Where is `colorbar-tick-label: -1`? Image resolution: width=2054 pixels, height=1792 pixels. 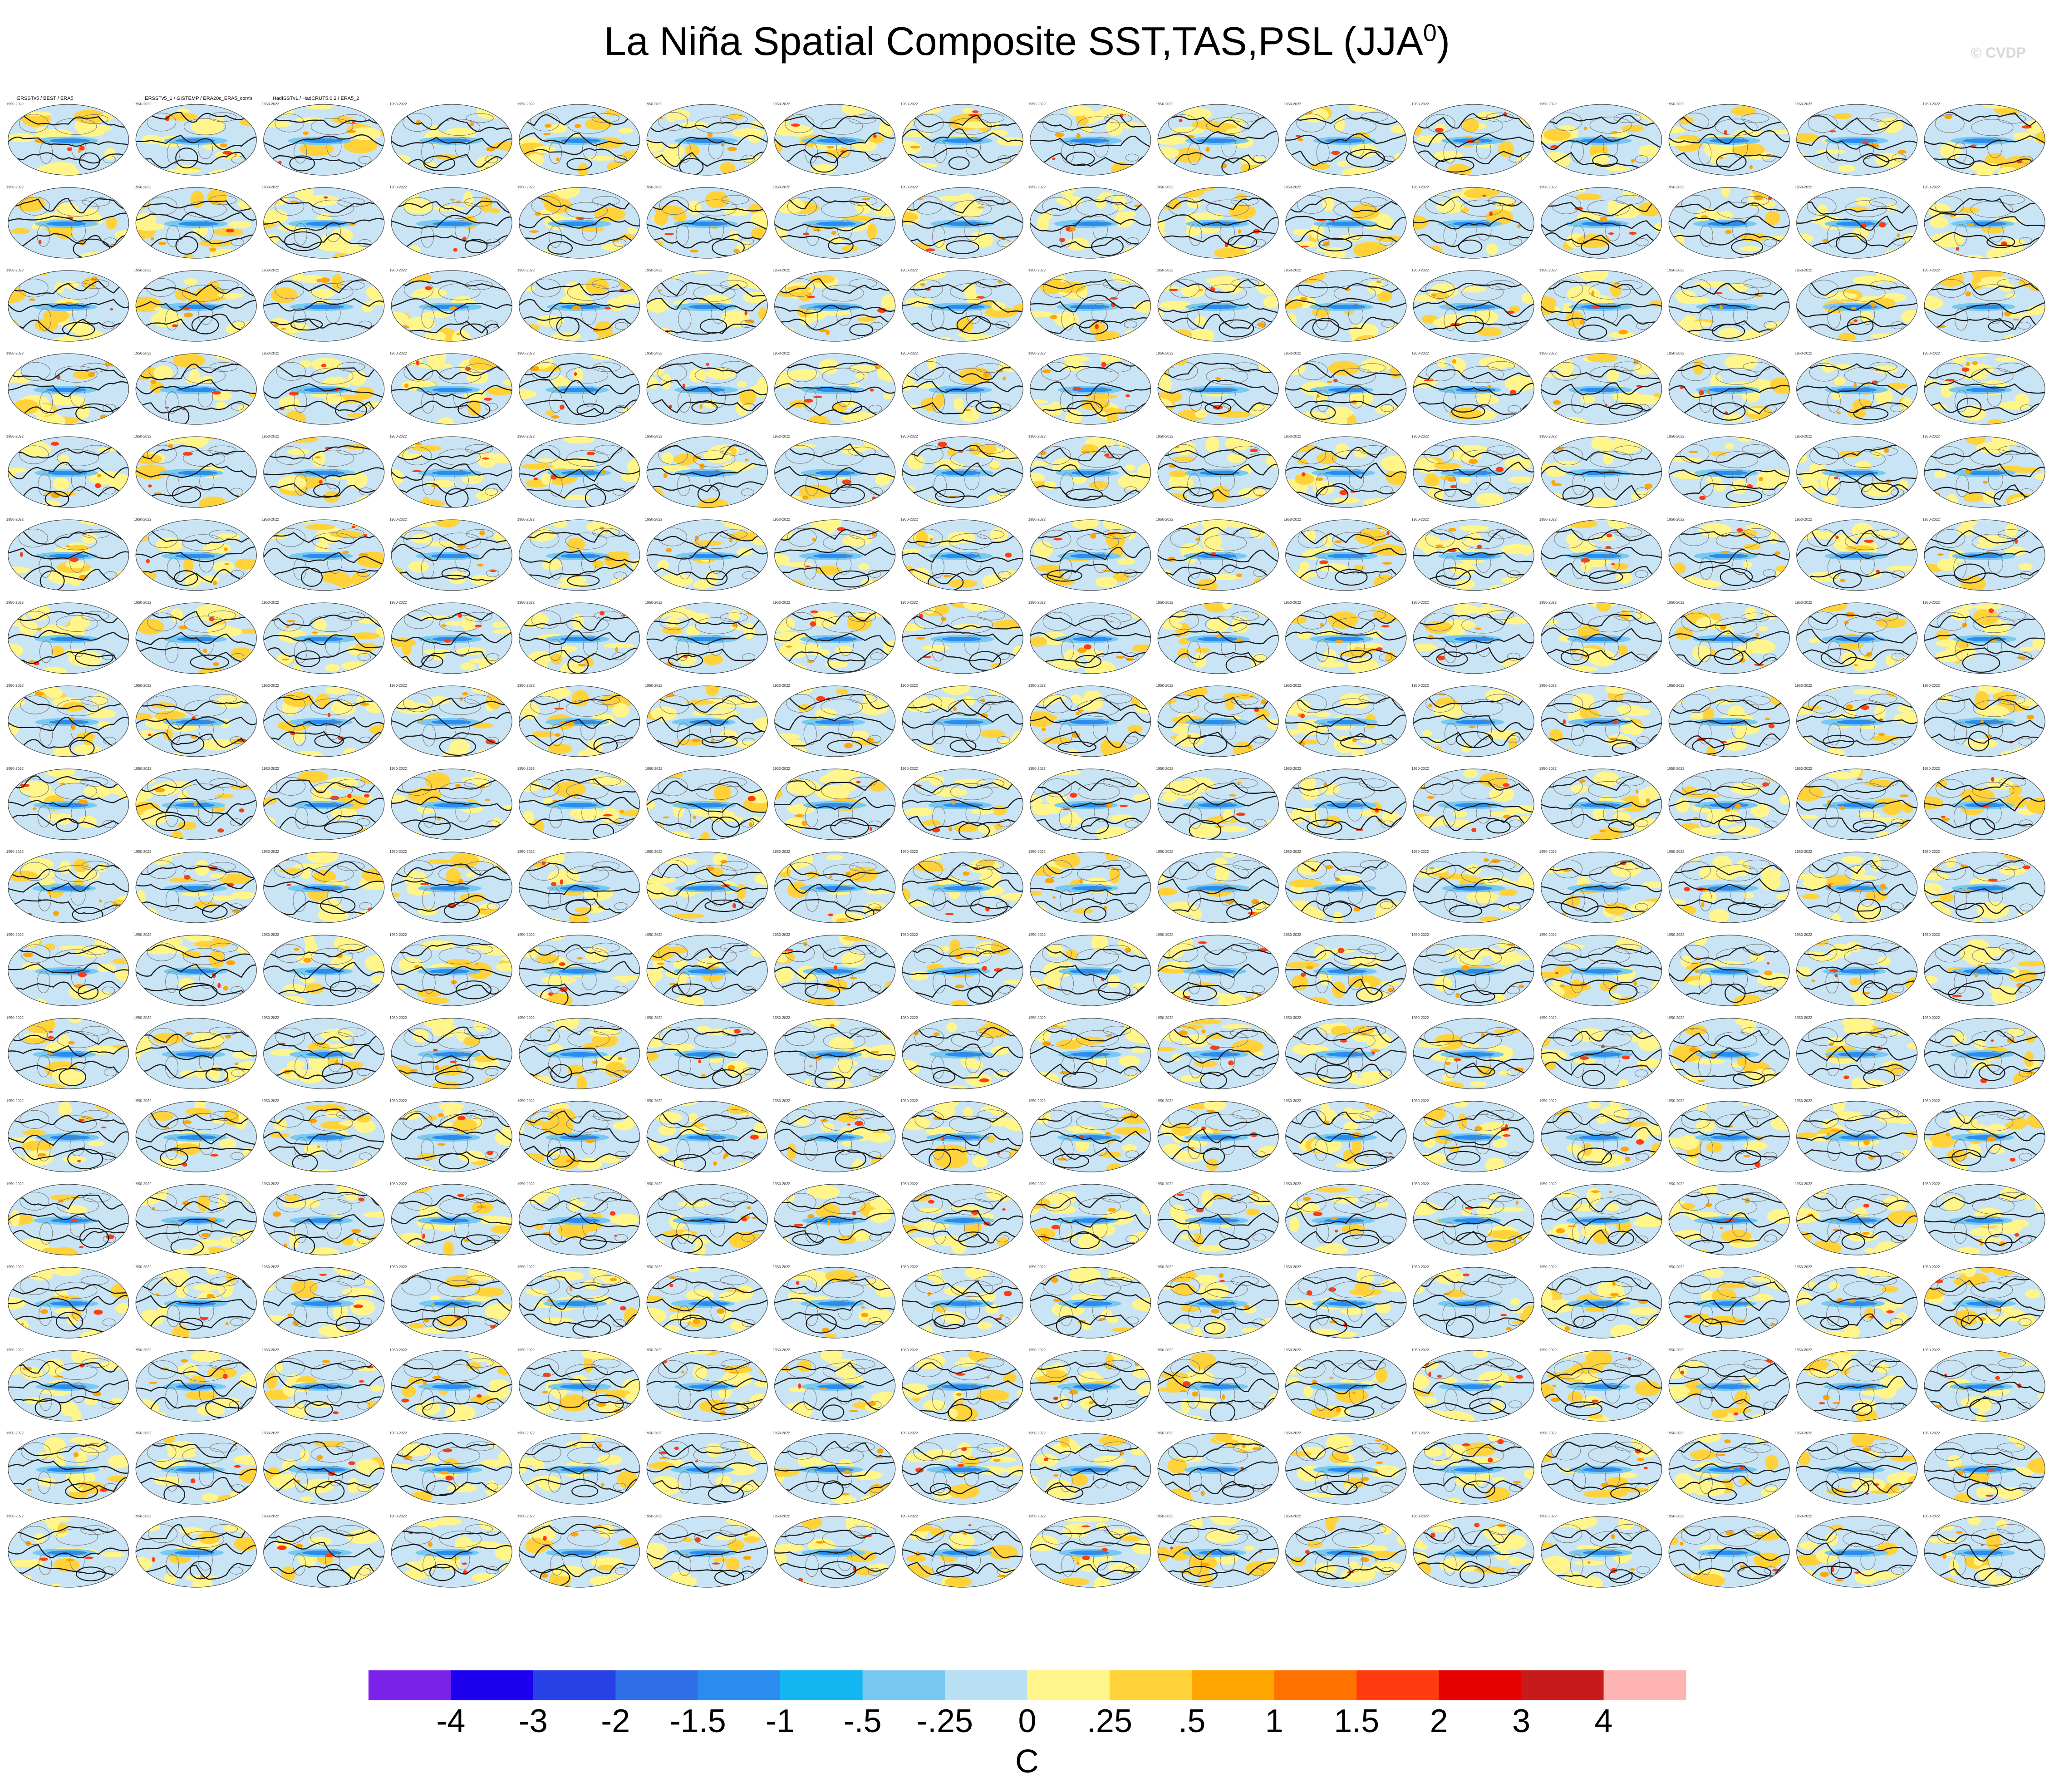
colorbar-tick-label: -1 is located at coordinates (780, 1721).